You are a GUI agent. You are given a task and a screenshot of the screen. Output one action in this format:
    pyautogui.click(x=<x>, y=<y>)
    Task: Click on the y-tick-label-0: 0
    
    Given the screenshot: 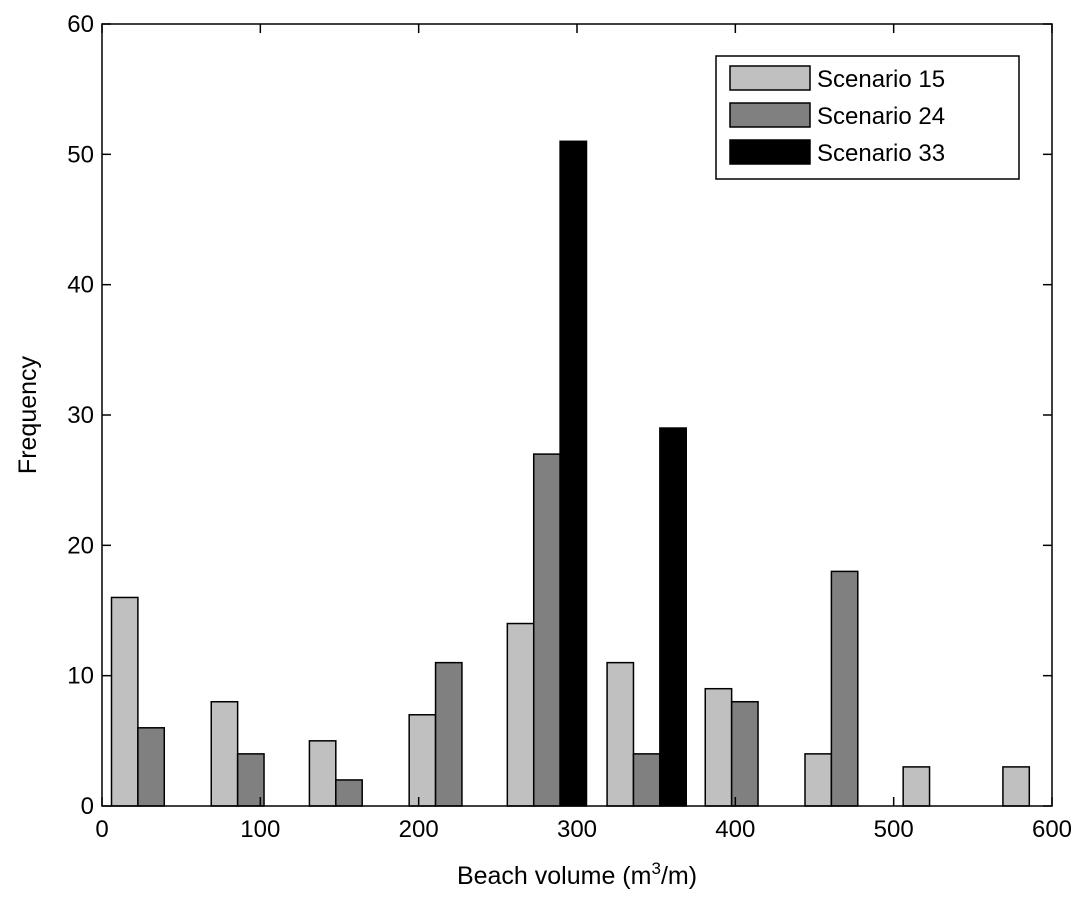 What is the action you would take?
    pyautogui.click(x=87, y=806)
    